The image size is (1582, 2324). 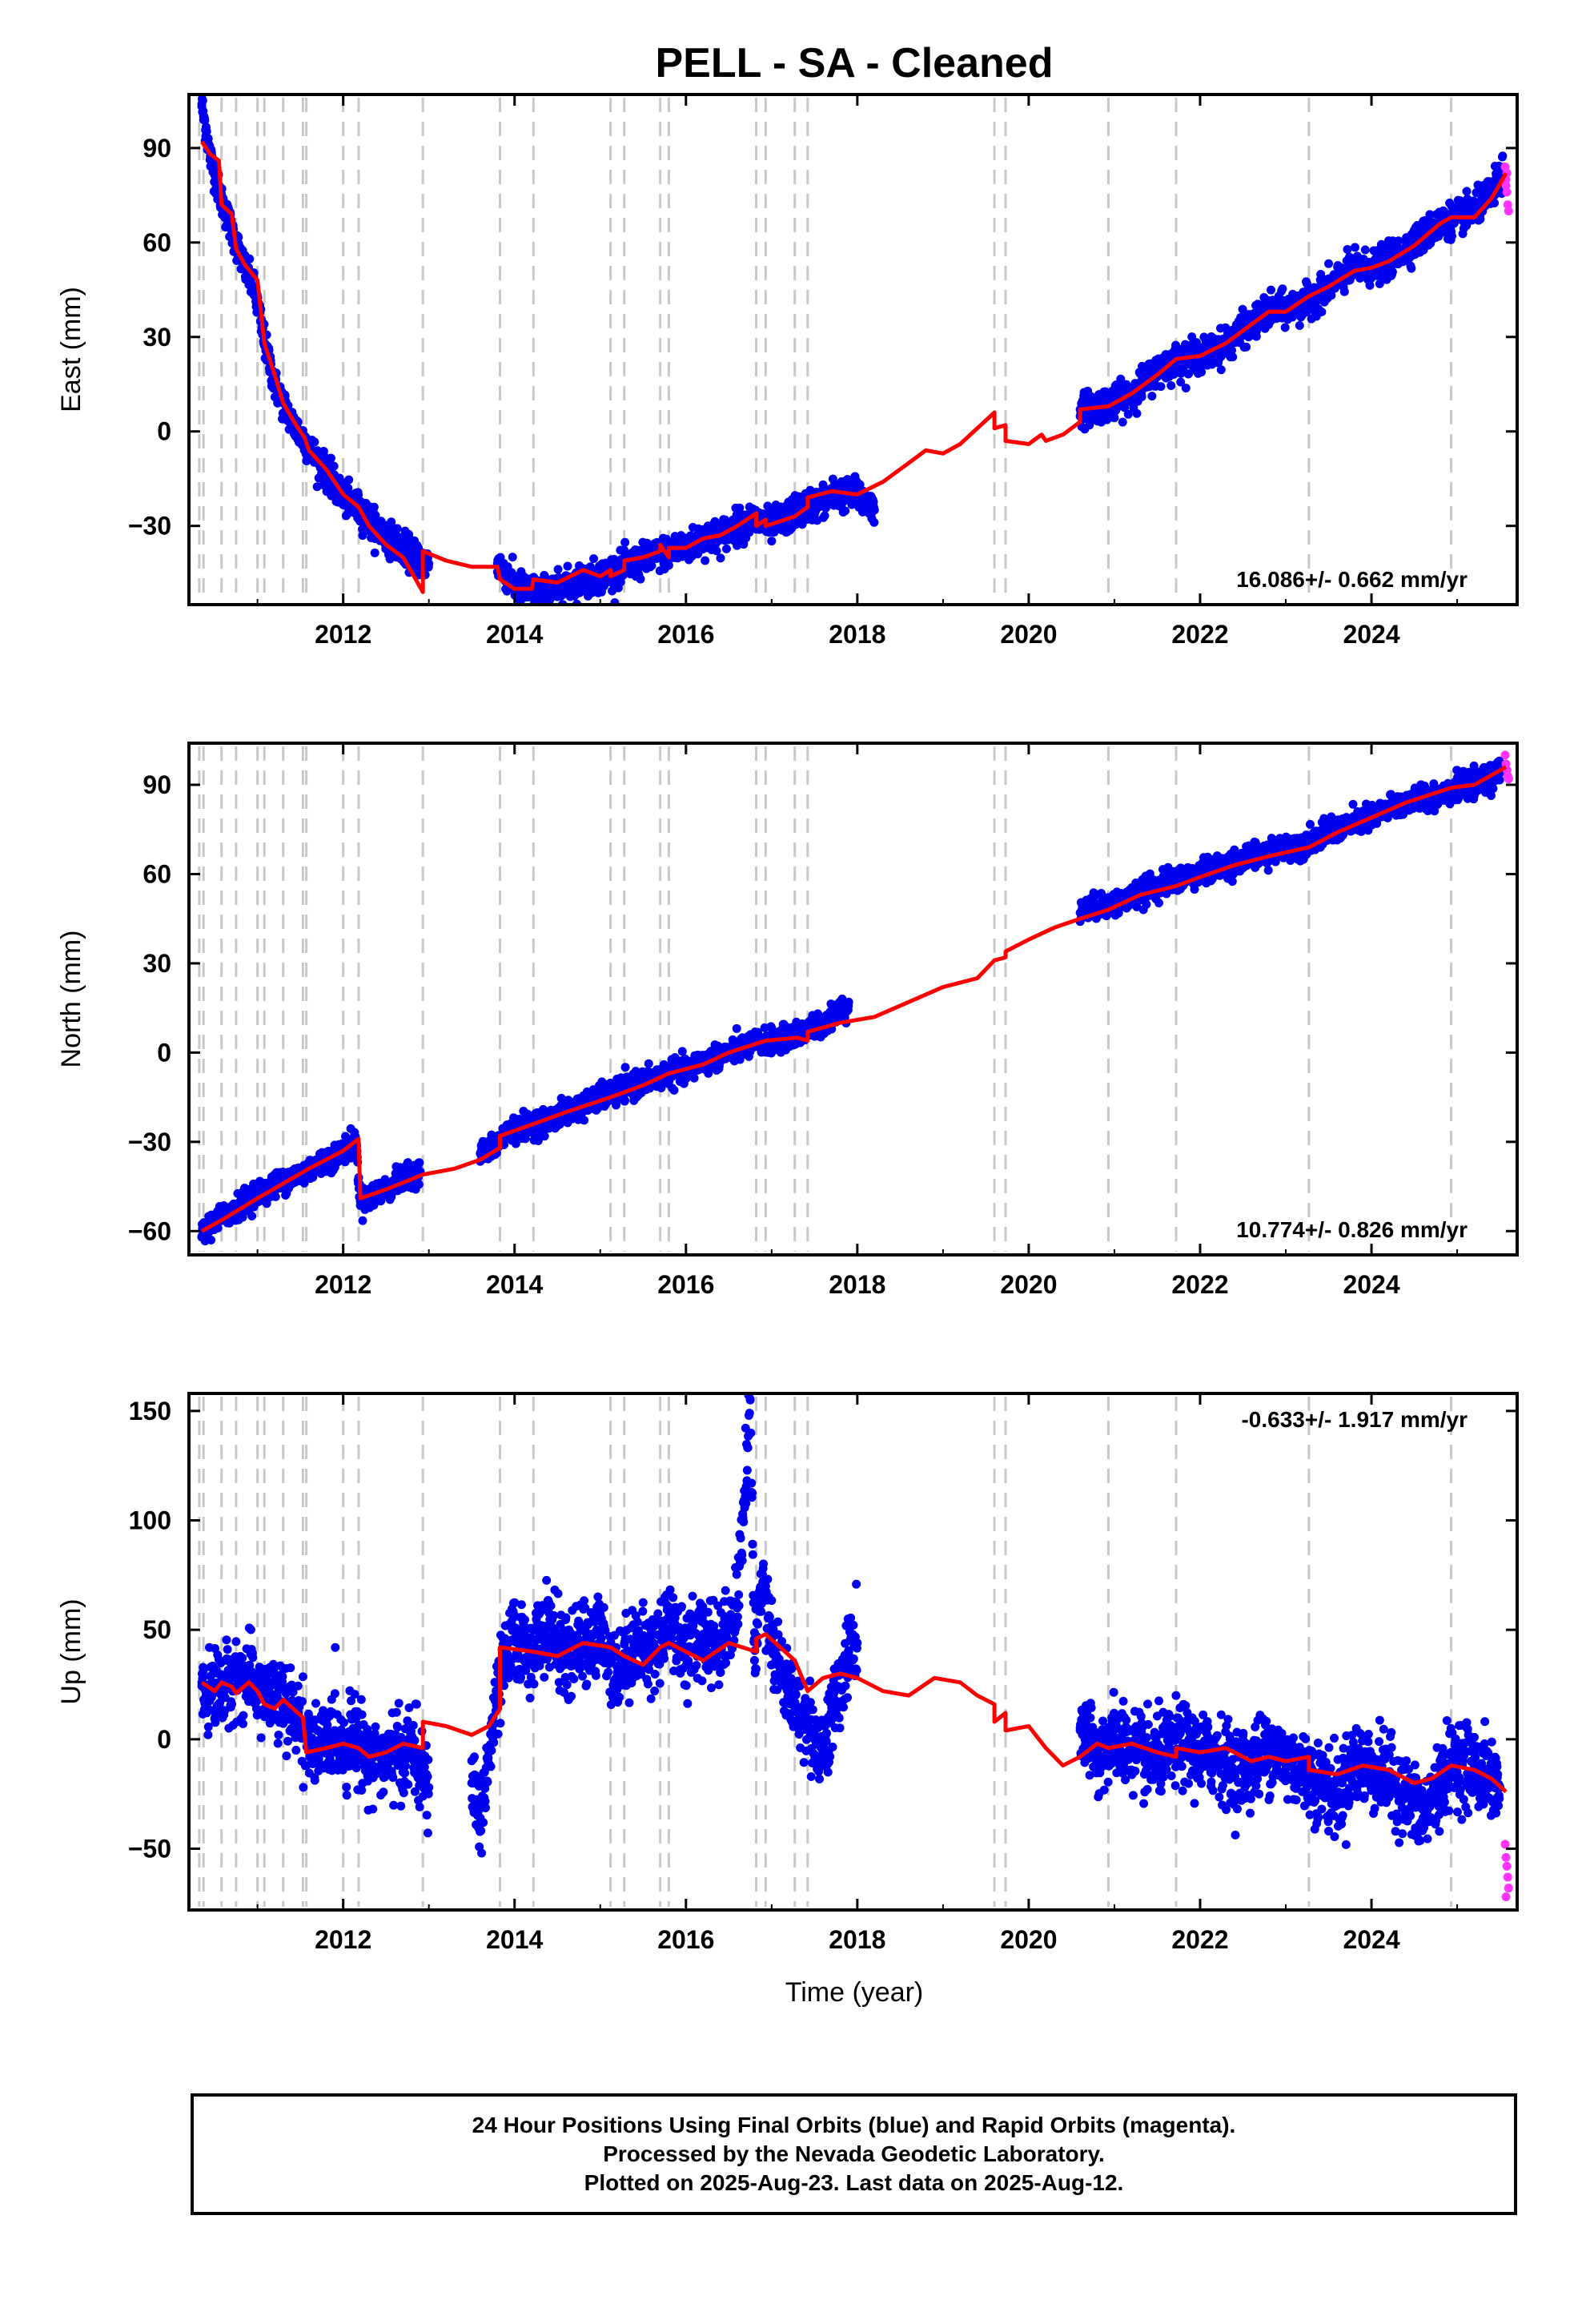 What do you see at coordinates (164, 431) in the screenshot?
I see `y-tick-label: 0` at bounding box center [164, 431].